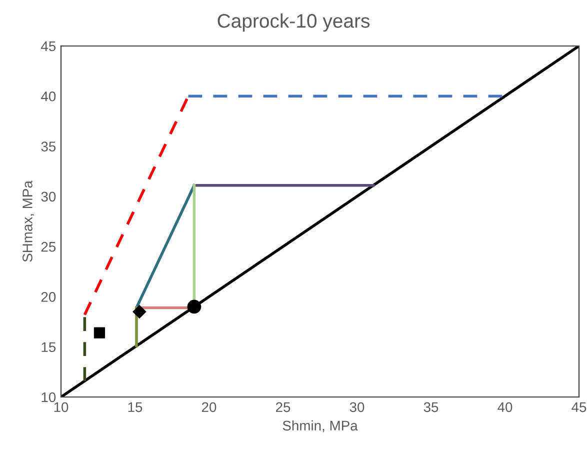 This screenshot has height=451, width=587. What do you see at coordinates (48, 197) in the screenshot?
I see `y-tick-label: 30` at bounding box center [48, 197].